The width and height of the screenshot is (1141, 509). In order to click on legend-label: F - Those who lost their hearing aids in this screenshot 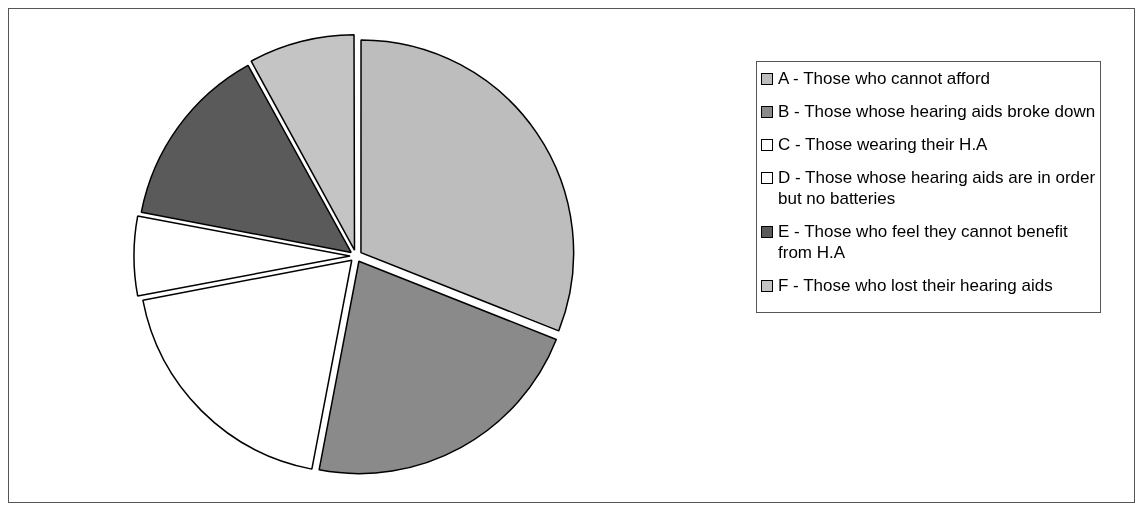, I will do `click(915, 285)`.